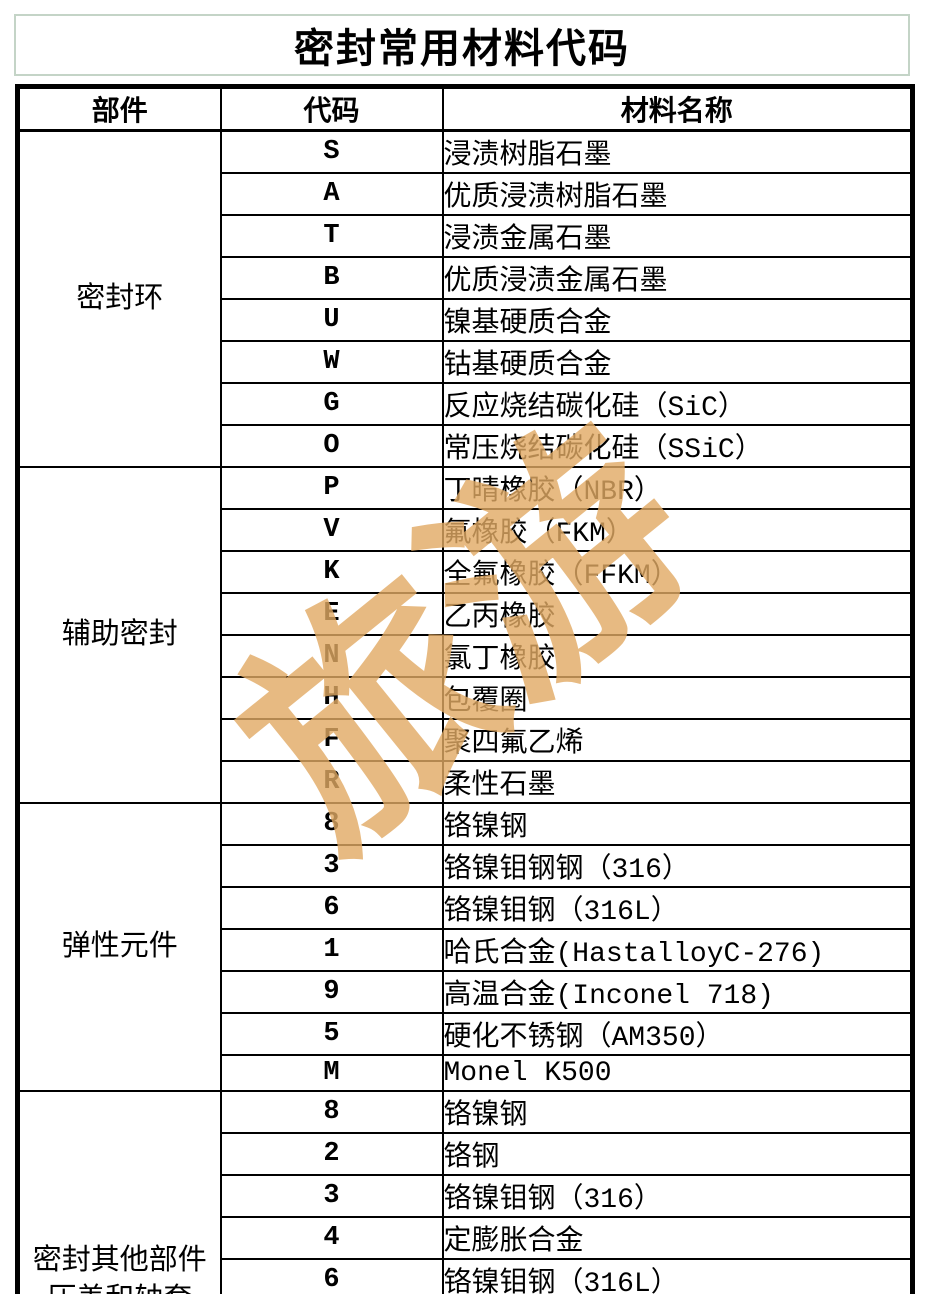 The height and width of the screenshot is (1294, 926). Describe the element at coordinates (331, 656) in the screenshot. I see `code-cell: N` at that location.